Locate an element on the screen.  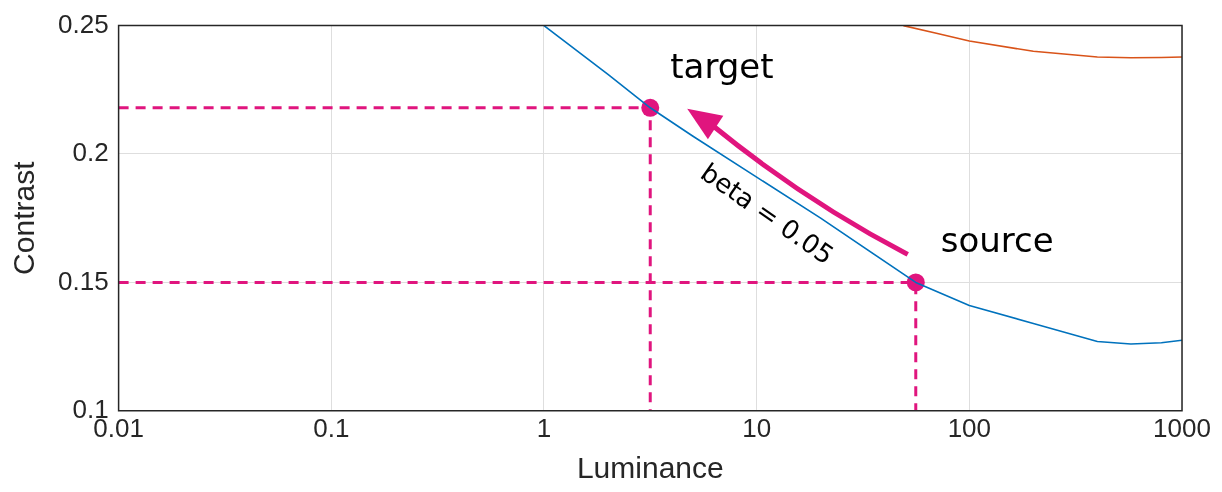
x-axis-title: Luminance is located at coordinates (650, 468).